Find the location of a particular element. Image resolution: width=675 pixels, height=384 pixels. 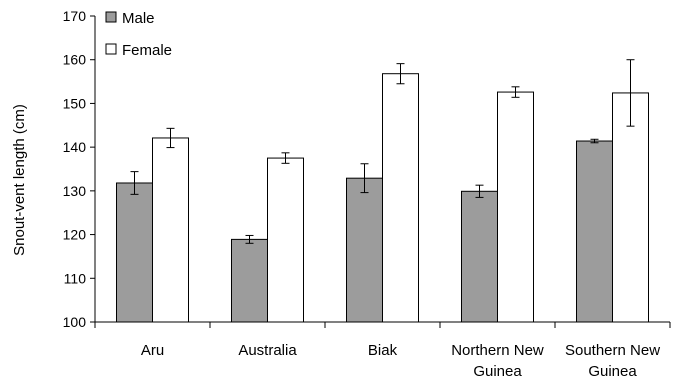

y-tick-label: 100 is located at coordinates (75, 322).